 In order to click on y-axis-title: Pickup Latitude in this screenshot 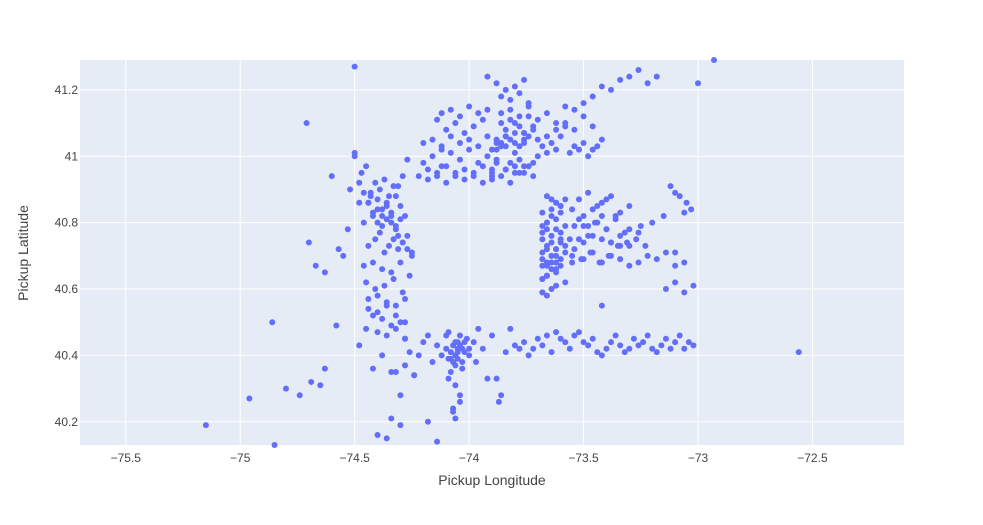, I will do `click(23, 253)`.